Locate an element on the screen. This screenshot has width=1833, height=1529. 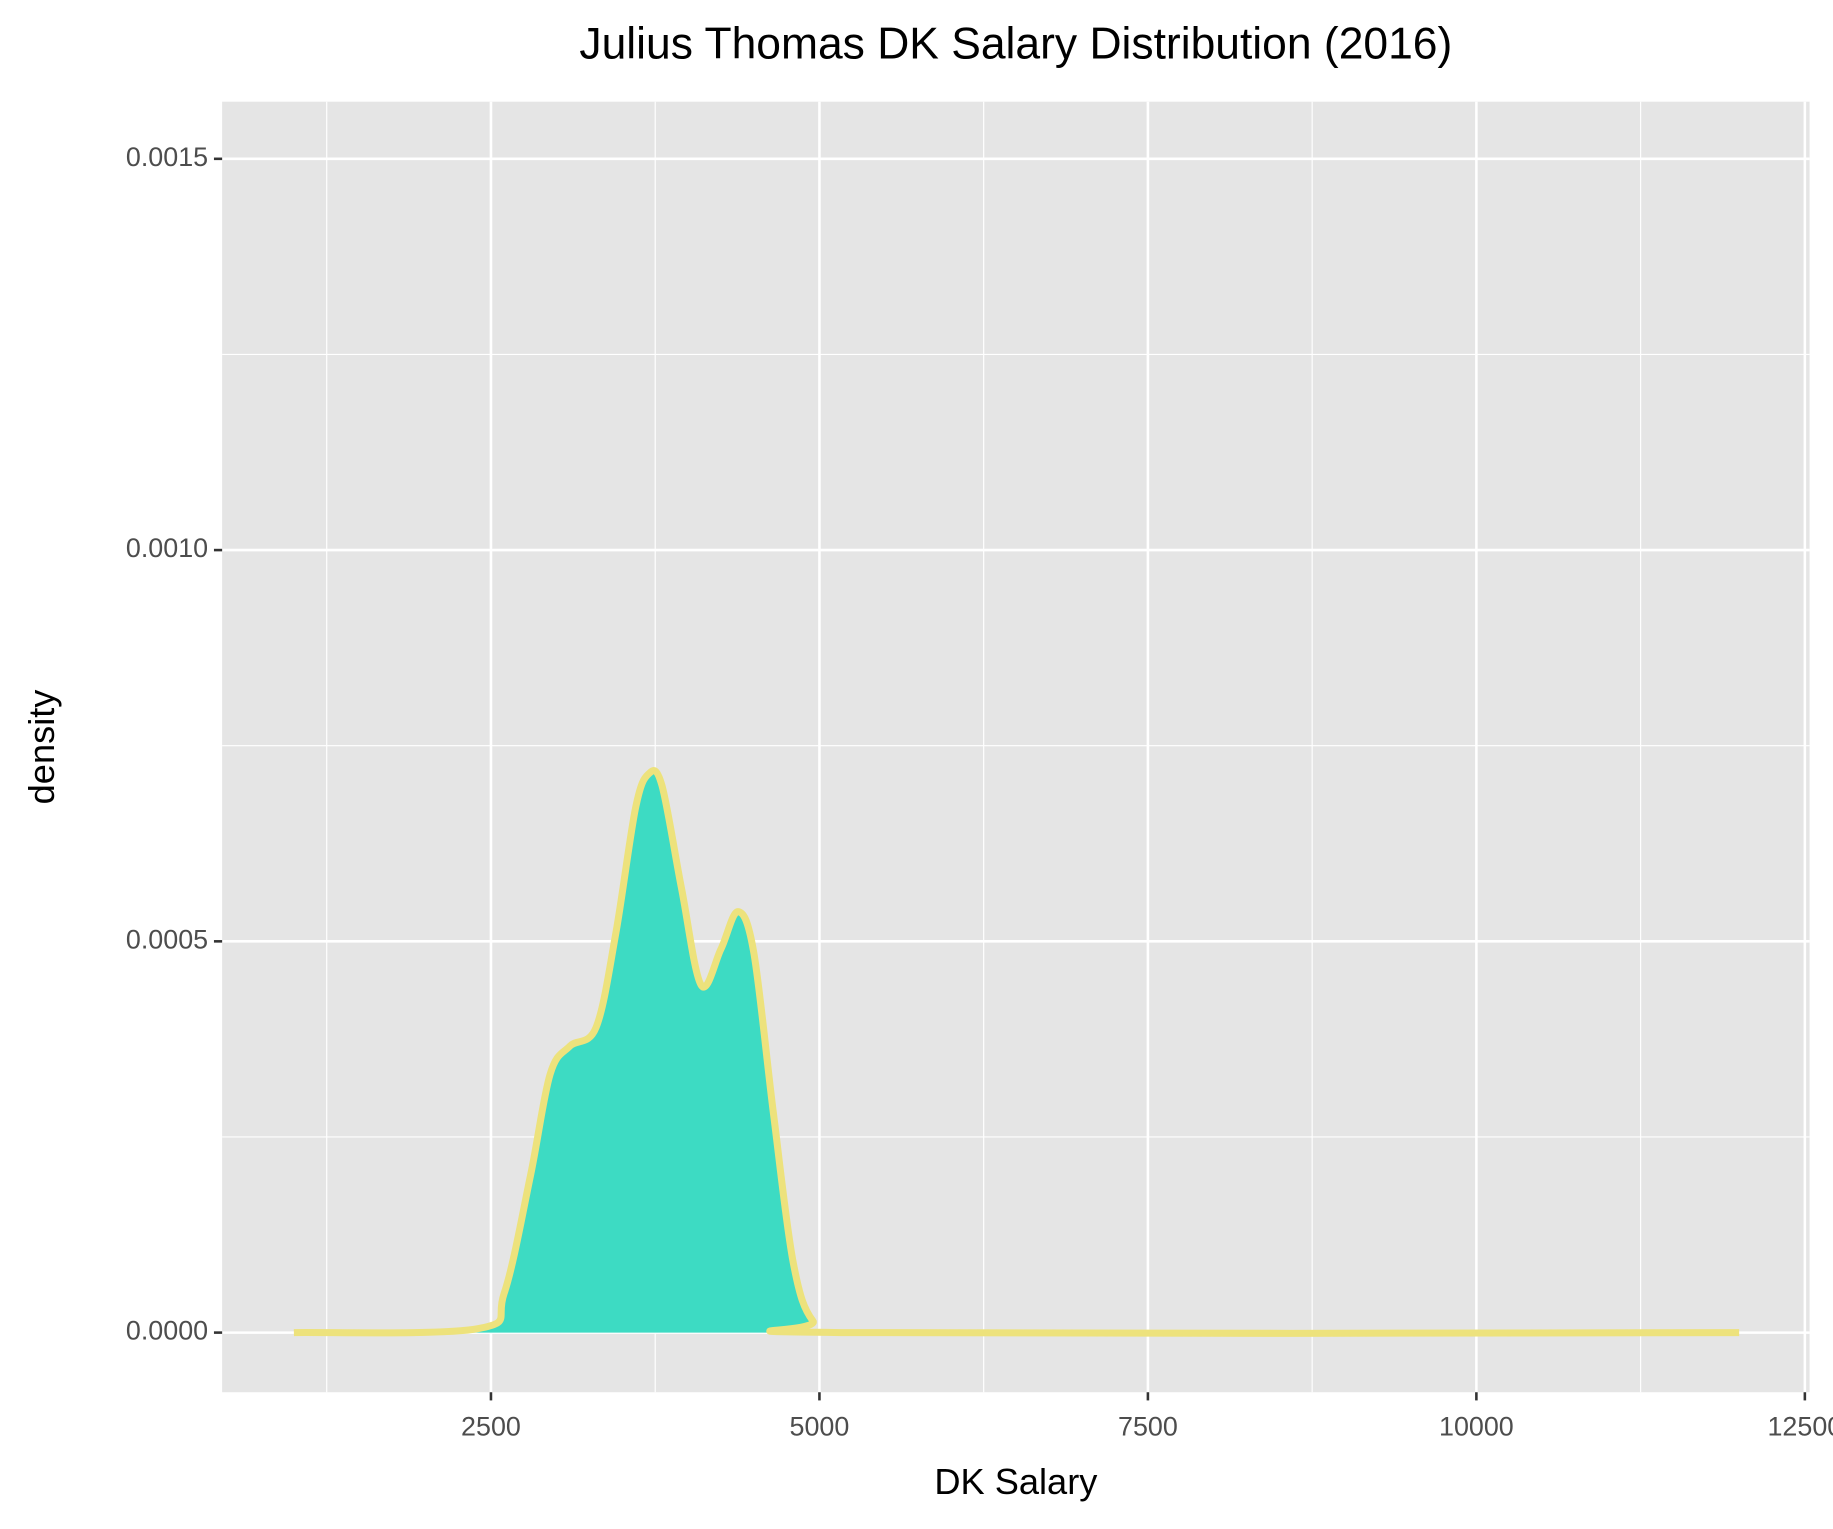
y-axis-label: density is located at coordinates (41, 747).